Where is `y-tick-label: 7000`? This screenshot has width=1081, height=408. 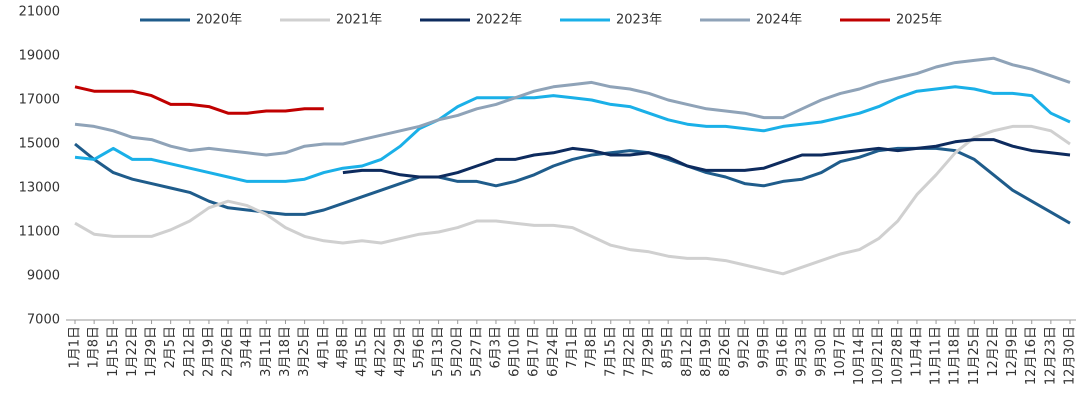 y-tick-label: 7000 is located at coordinates (43, 320).